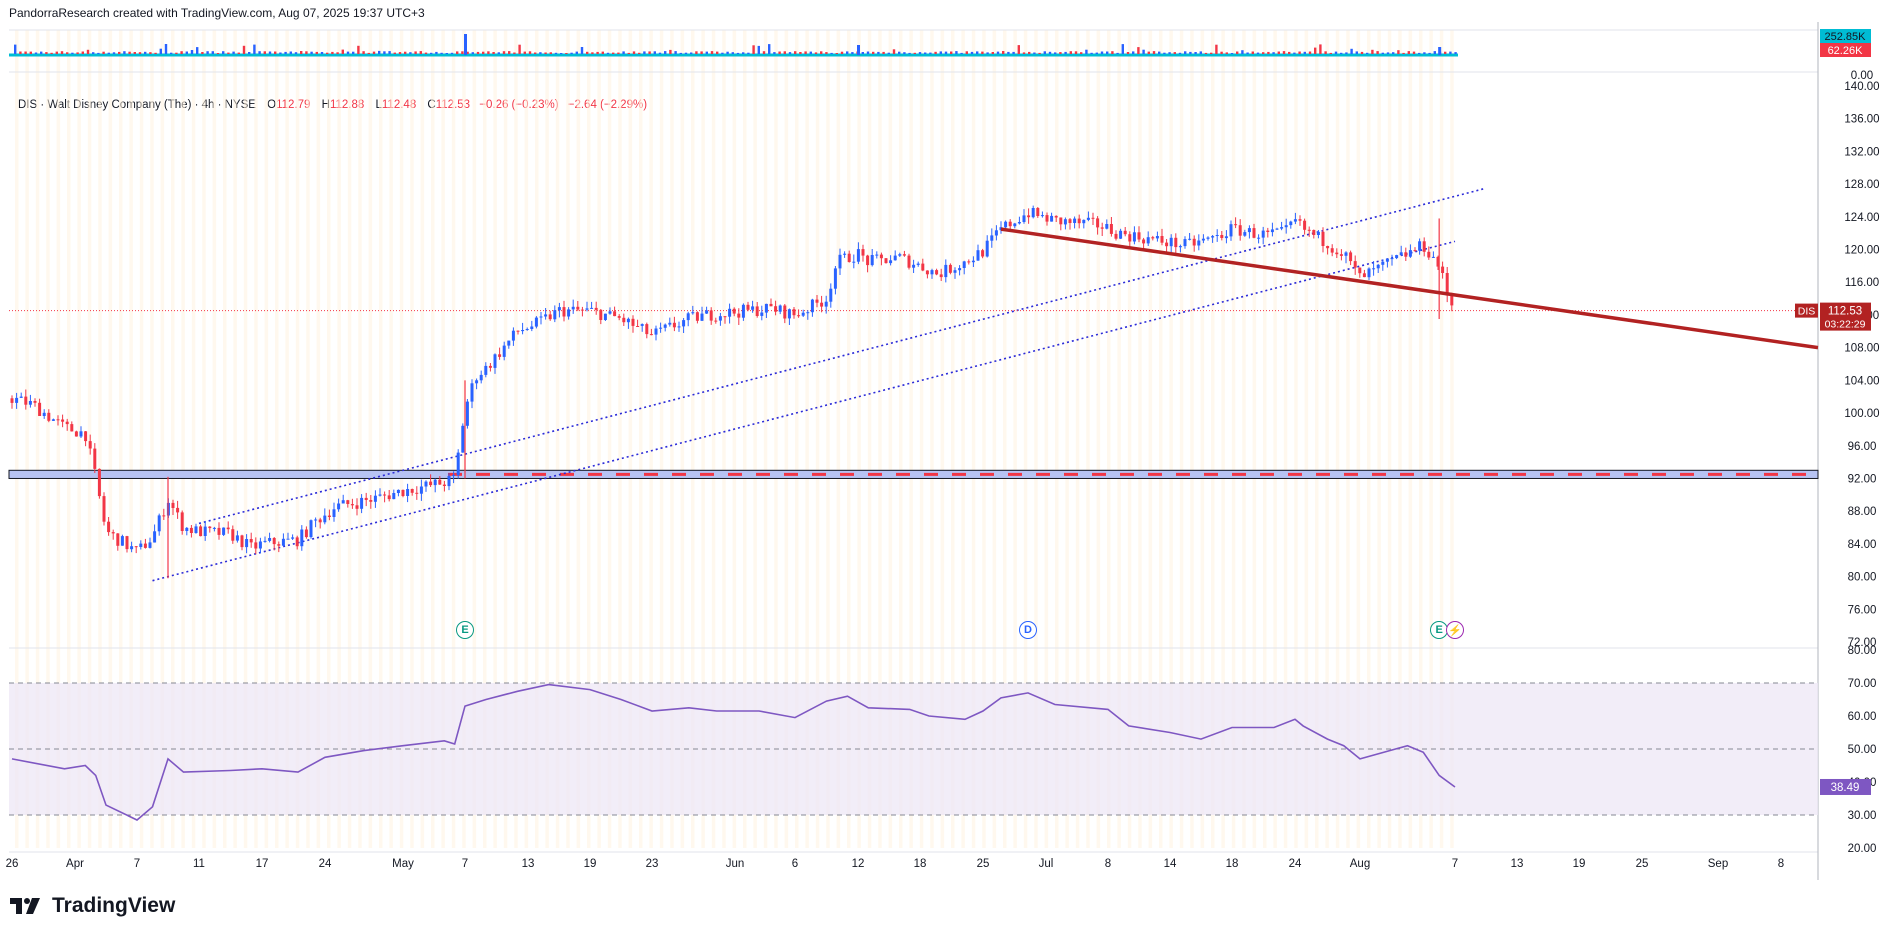 Image resolution: width=1891 pixels, height=938 pixels. What do you see at coordinates (1108, 864) in the screenshot?
I see `time-tick-label: 8` at bounding box center [1108, 864].